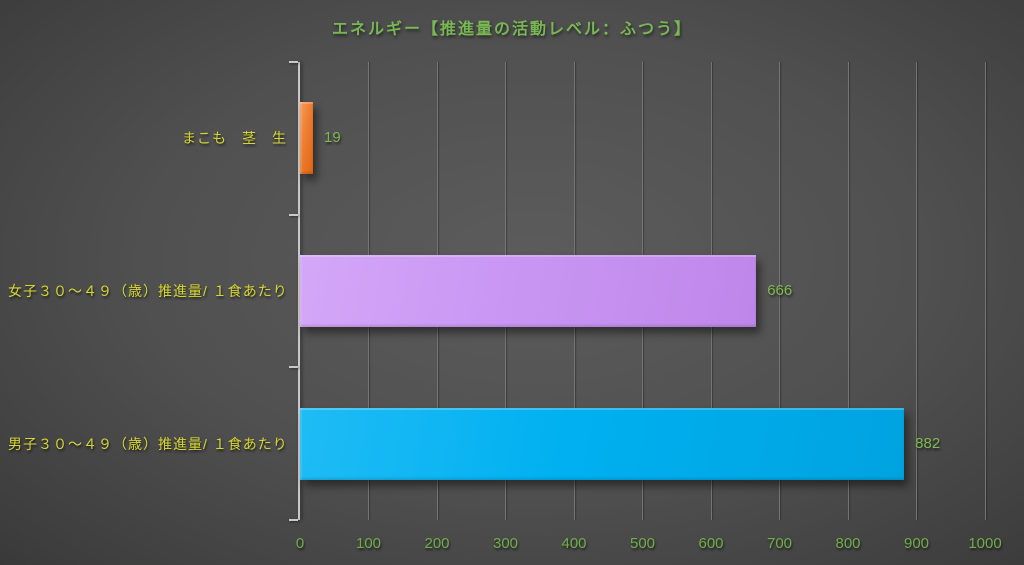 The image size is (1024, 565). Describe the element at coordinates (848, 543) in the screenshot. I see `x-tick-label-800: 800` at that location.